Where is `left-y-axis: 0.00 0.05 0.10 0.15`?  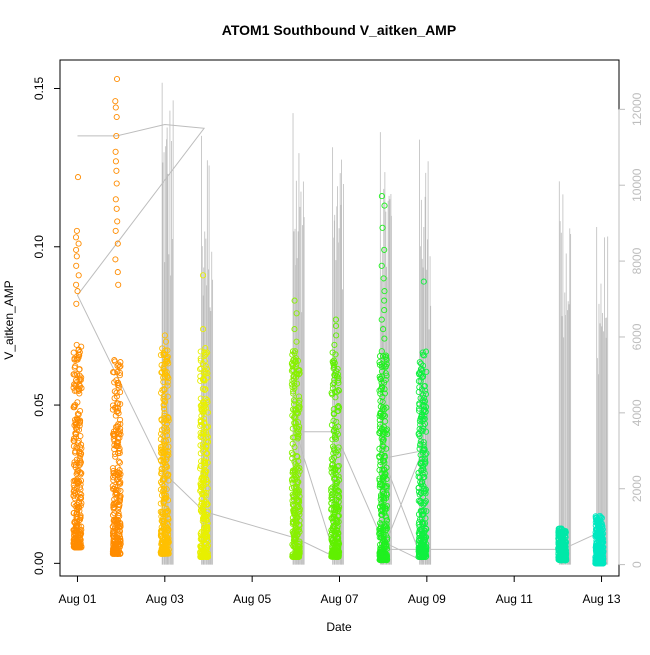 left-y-axis: 0.00 0.05 0.10 0.15 is located at coordinates (46, 325).